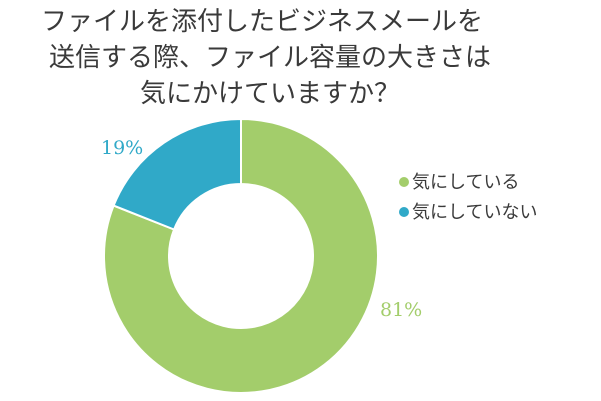 The image size is (601, 401). What do you see at coordinates (401, 310) in the screenshot?
I see `slice-label-noticing: 81%` at bounding box center [401, 310].